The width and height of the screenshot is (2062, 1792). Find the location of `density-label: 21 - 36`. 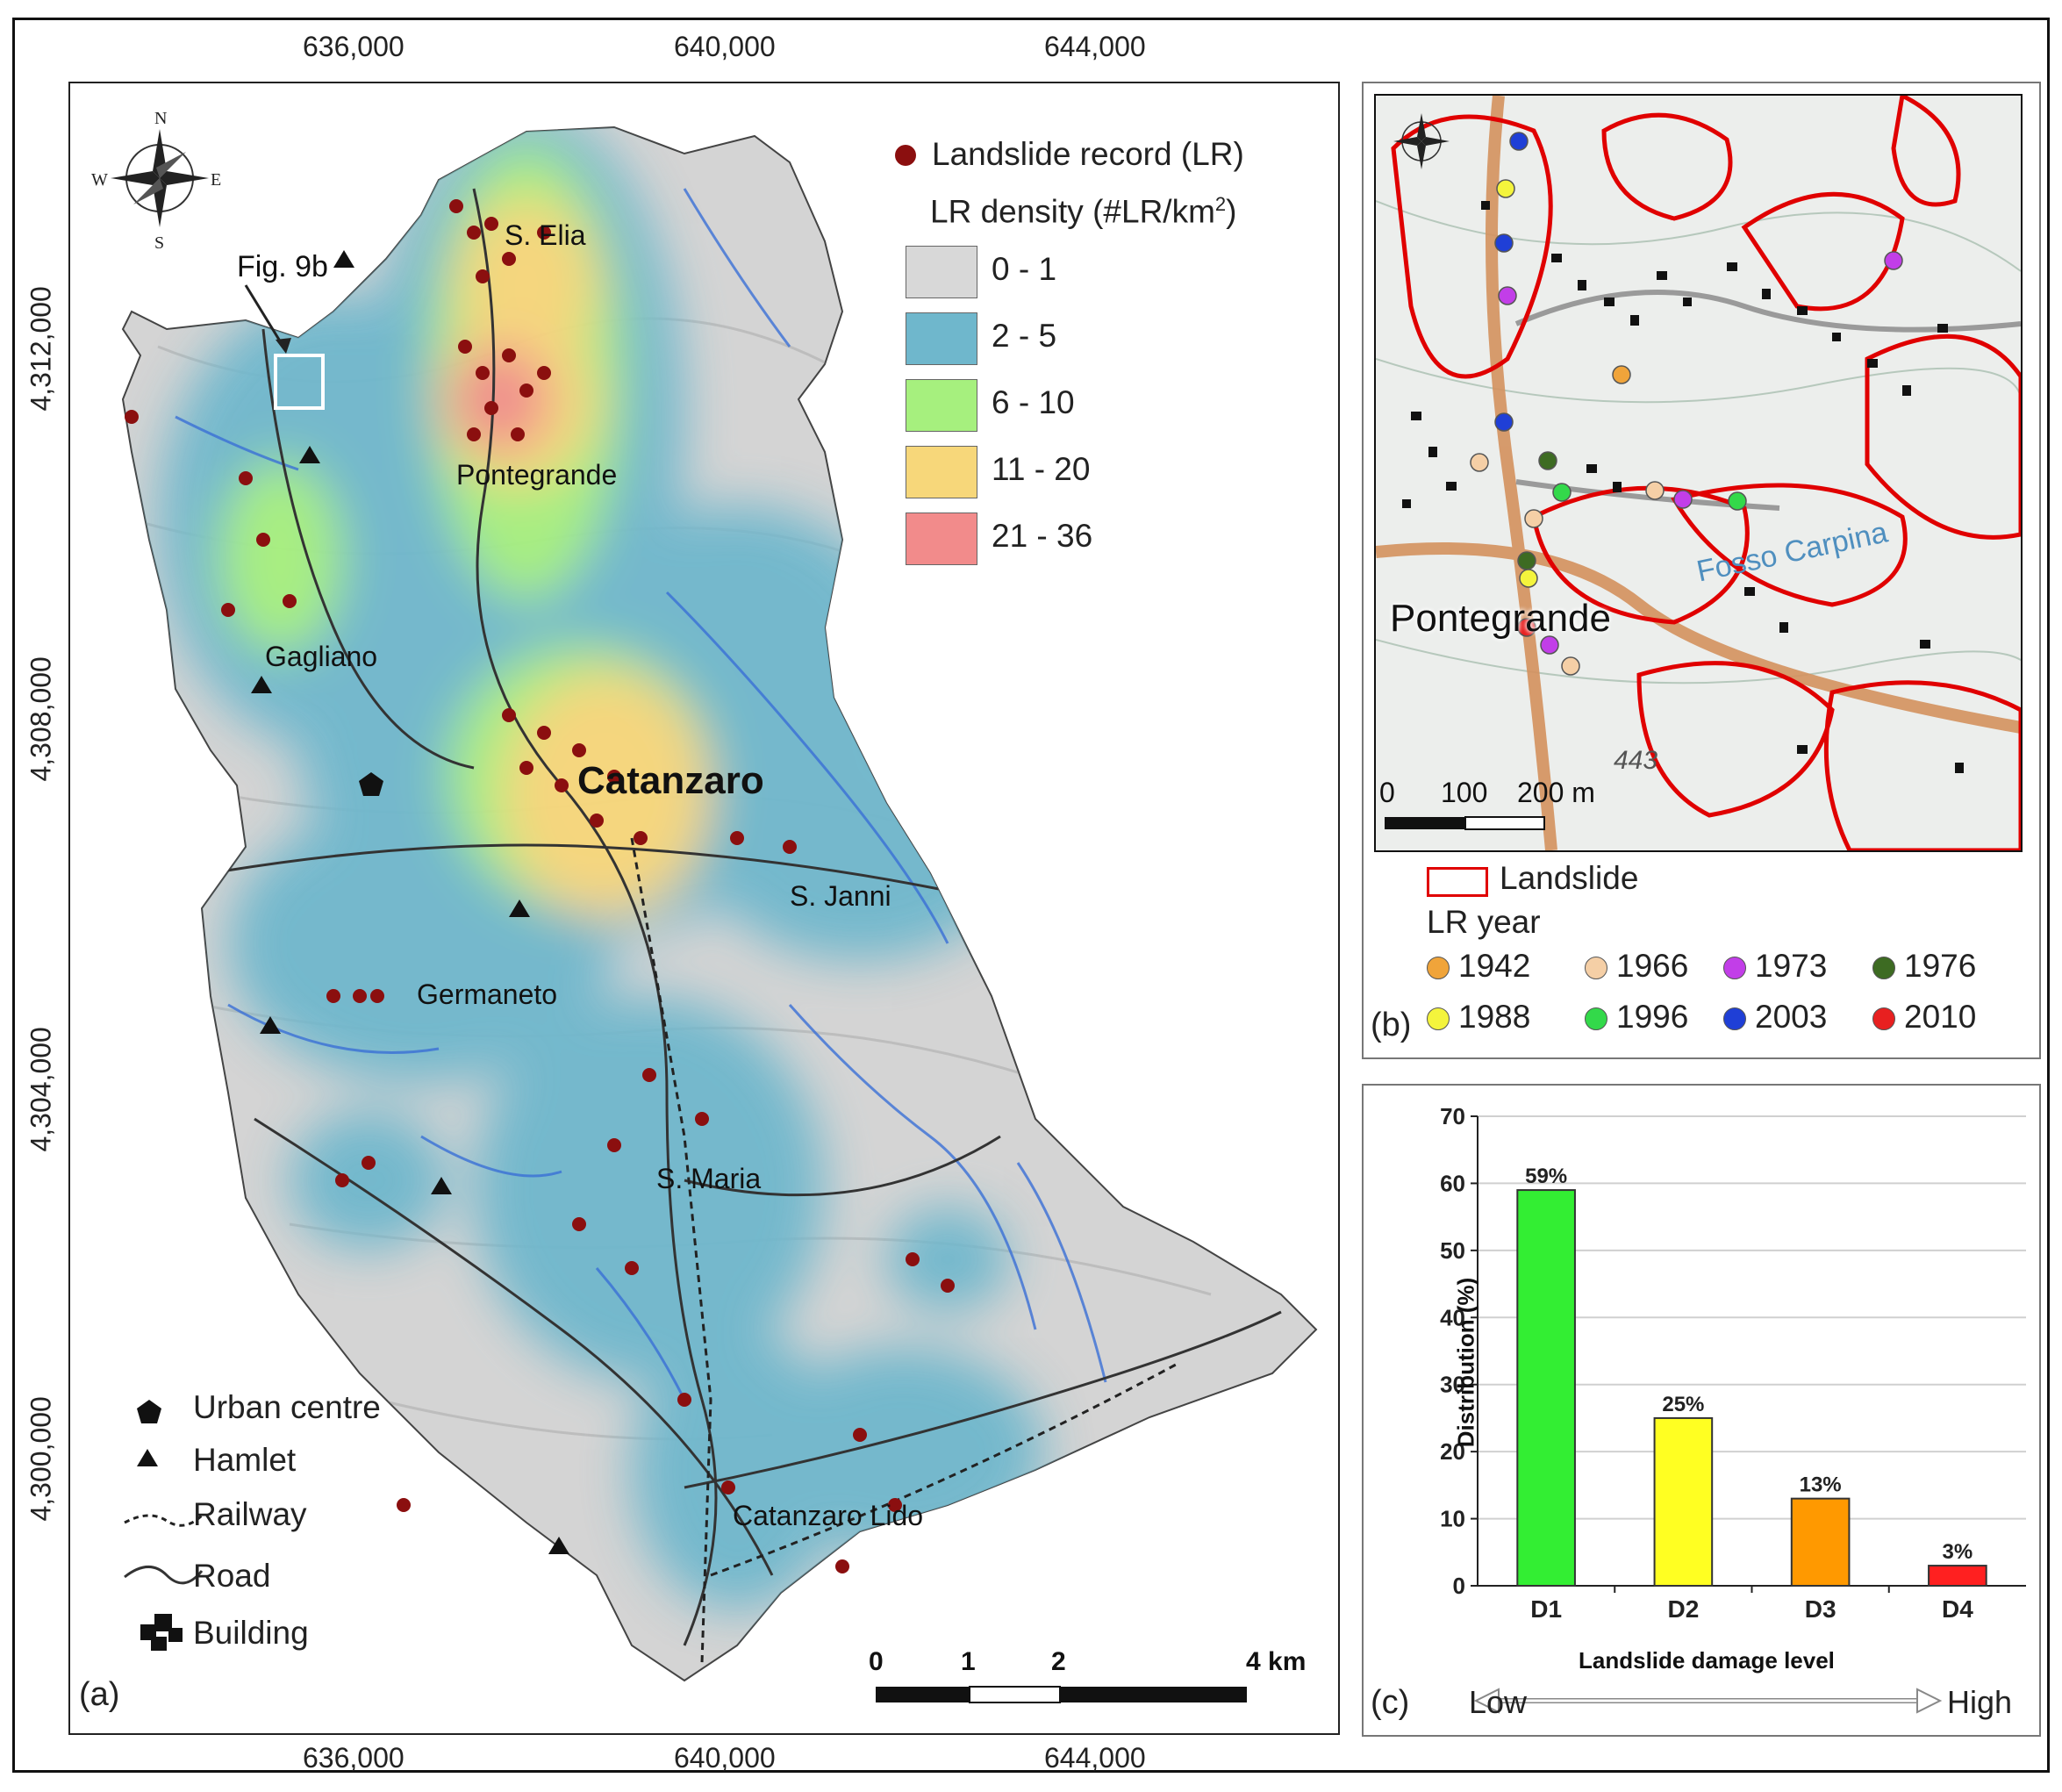

density-label: 21 - 36 is located at coordinates (1042, 536).